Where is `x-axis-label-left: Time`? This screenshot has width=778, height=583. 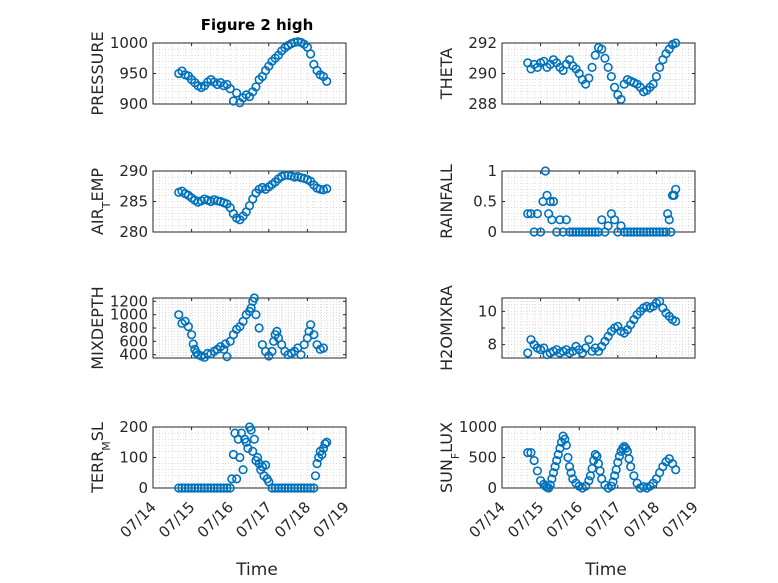
x-axis-label-left: Time is located at coordinates (256, 570).